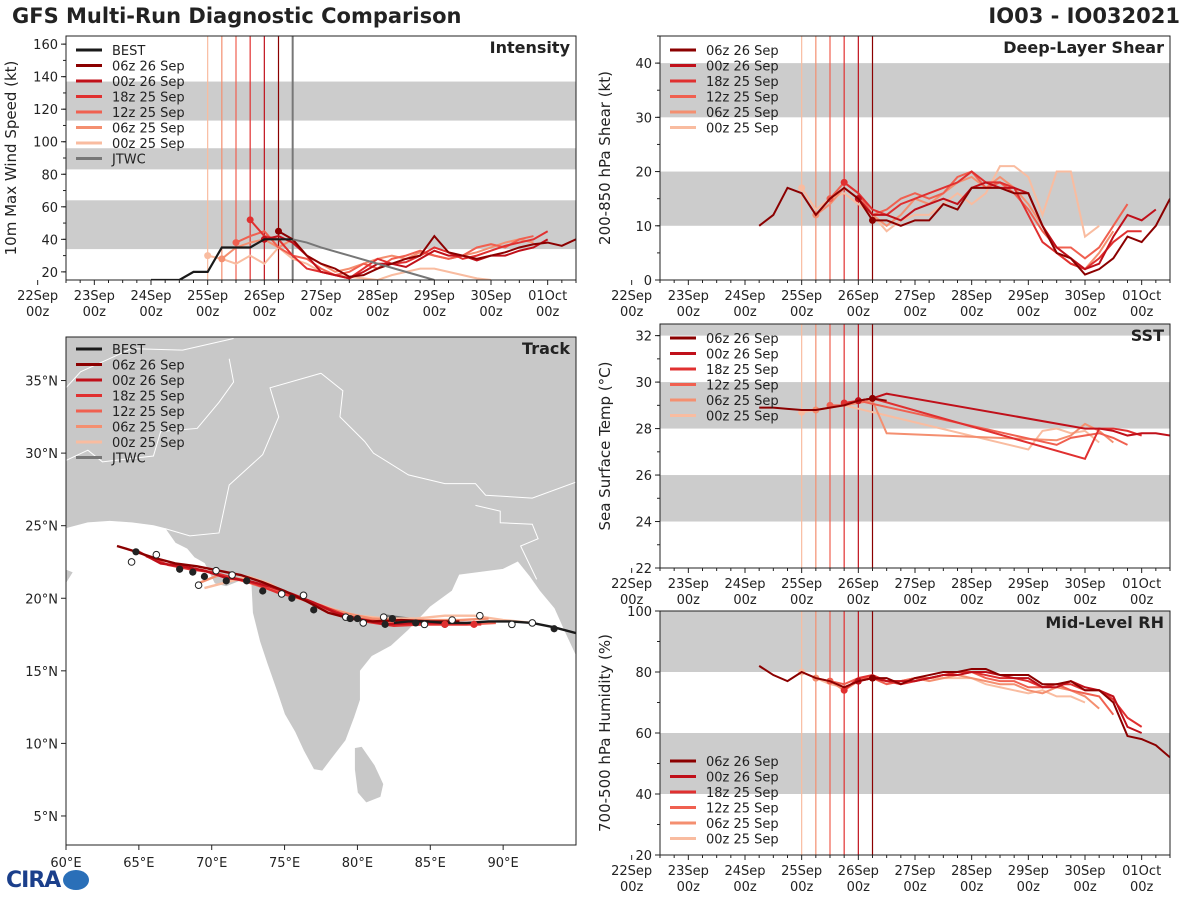  Describe the element at coordinates (284, 863) in the screenshot. I see `track-xtick-label: 75°E` at that location.